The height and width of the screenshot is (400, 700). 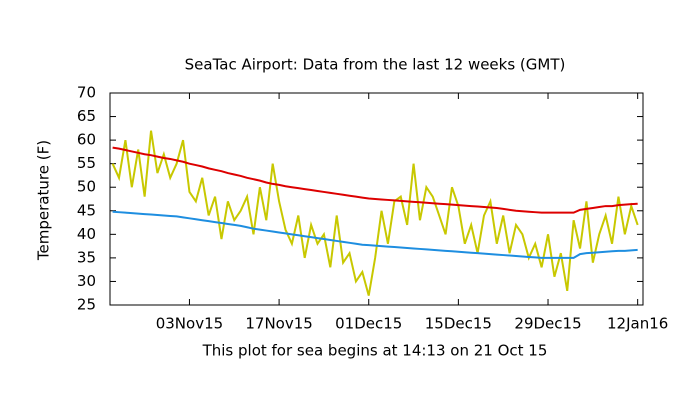 I want to click on x-tick-label: 01Dec15, so click(x=368, y=324).